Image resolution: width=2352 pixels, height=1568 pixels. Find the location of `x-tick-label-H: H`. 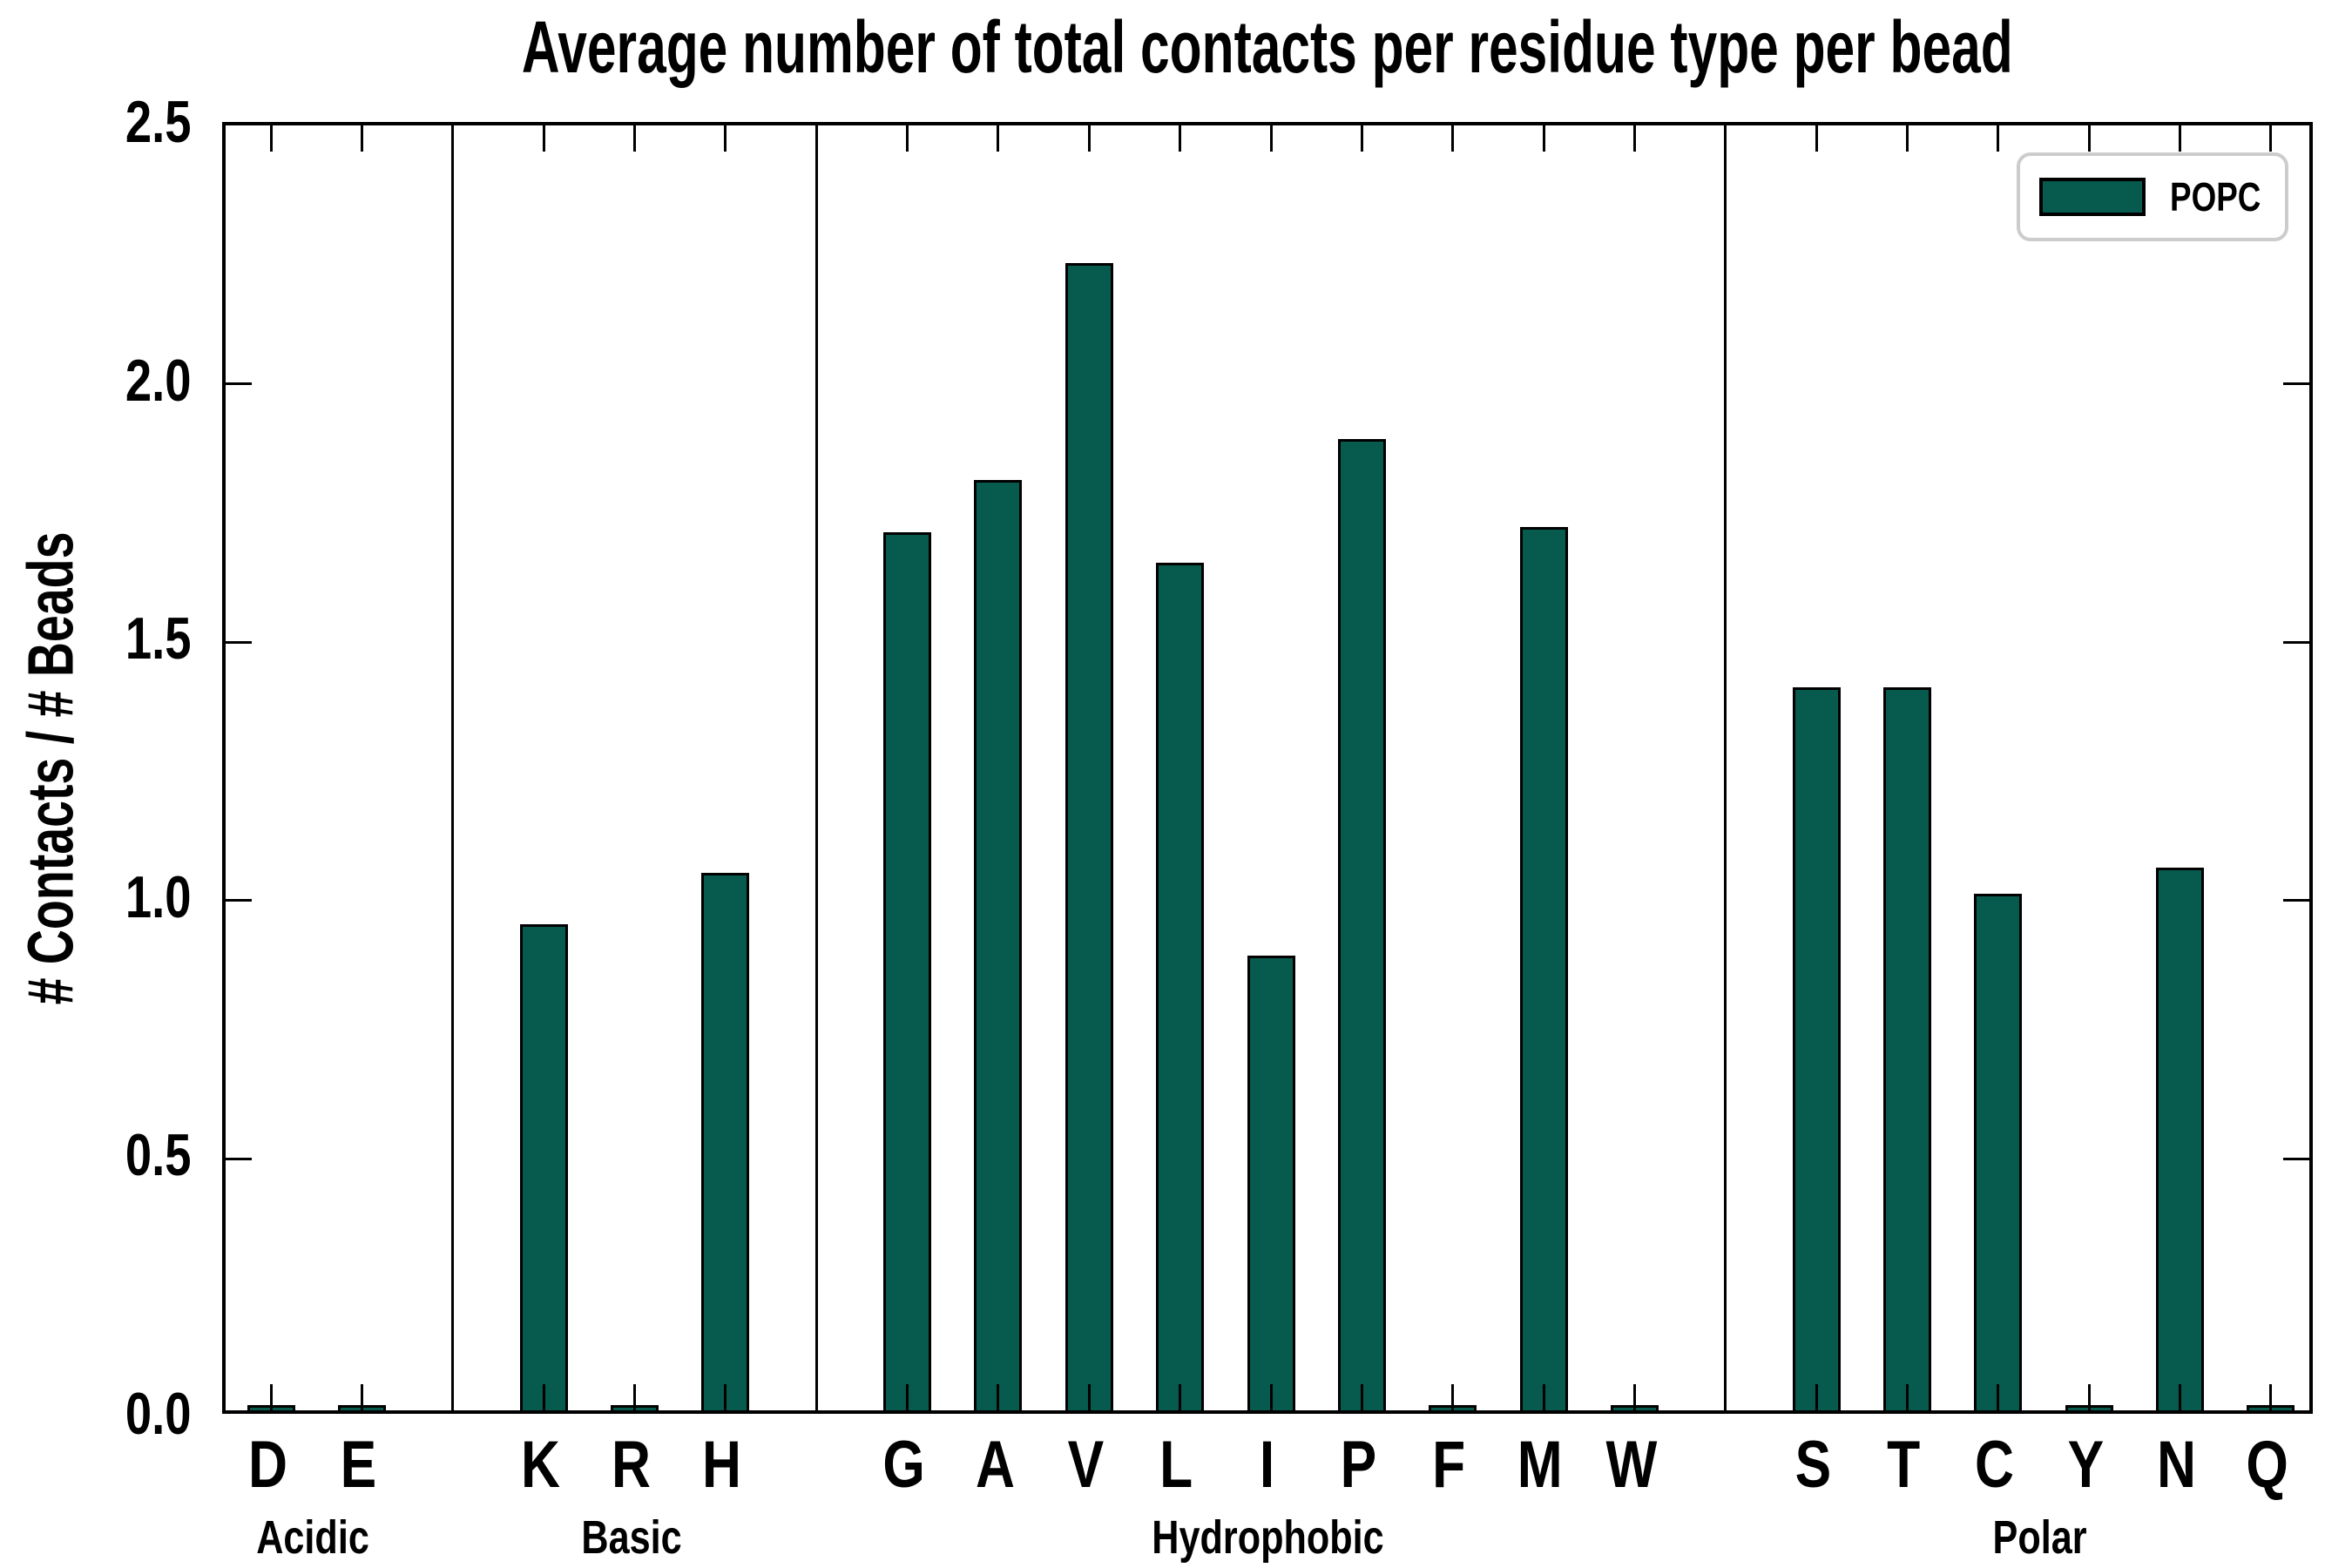

x-tick-label-H: H is located at coordinates (722, 1465).